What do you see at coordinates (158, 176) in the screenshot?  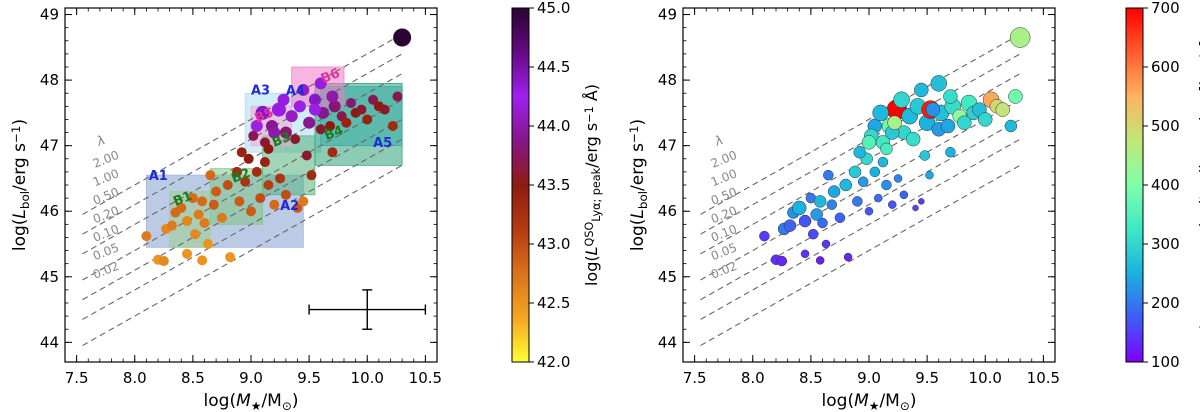 I see `bin-label-a1: A1` at bounding box center [158, 176].